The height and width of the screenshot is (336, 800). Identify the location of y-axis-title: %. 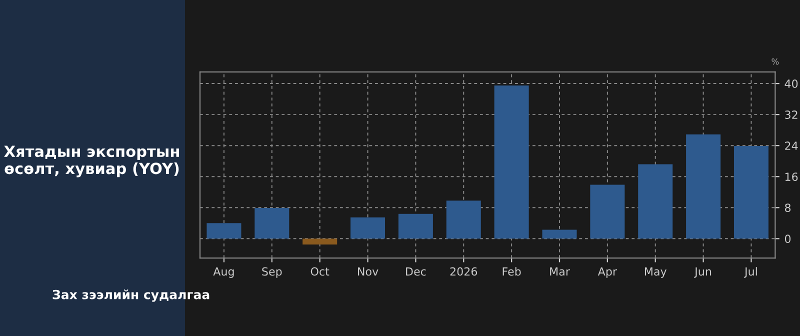
(775, 61).